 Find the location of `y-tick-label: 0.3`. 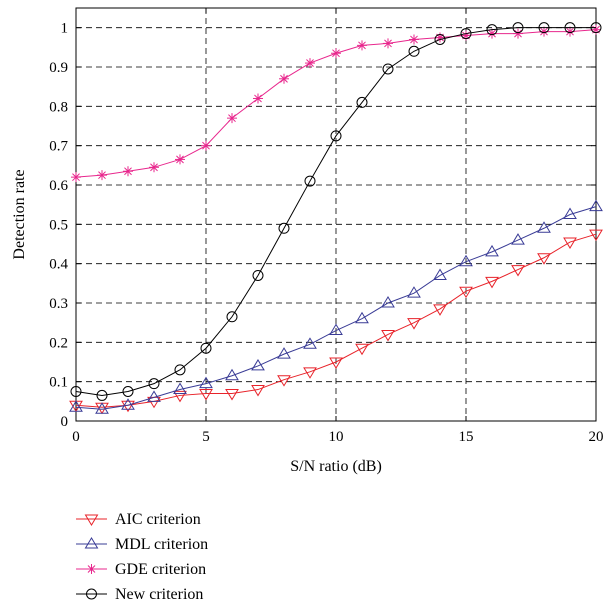

y-tick-label: 0.3 is located at coordinates (58, 304).